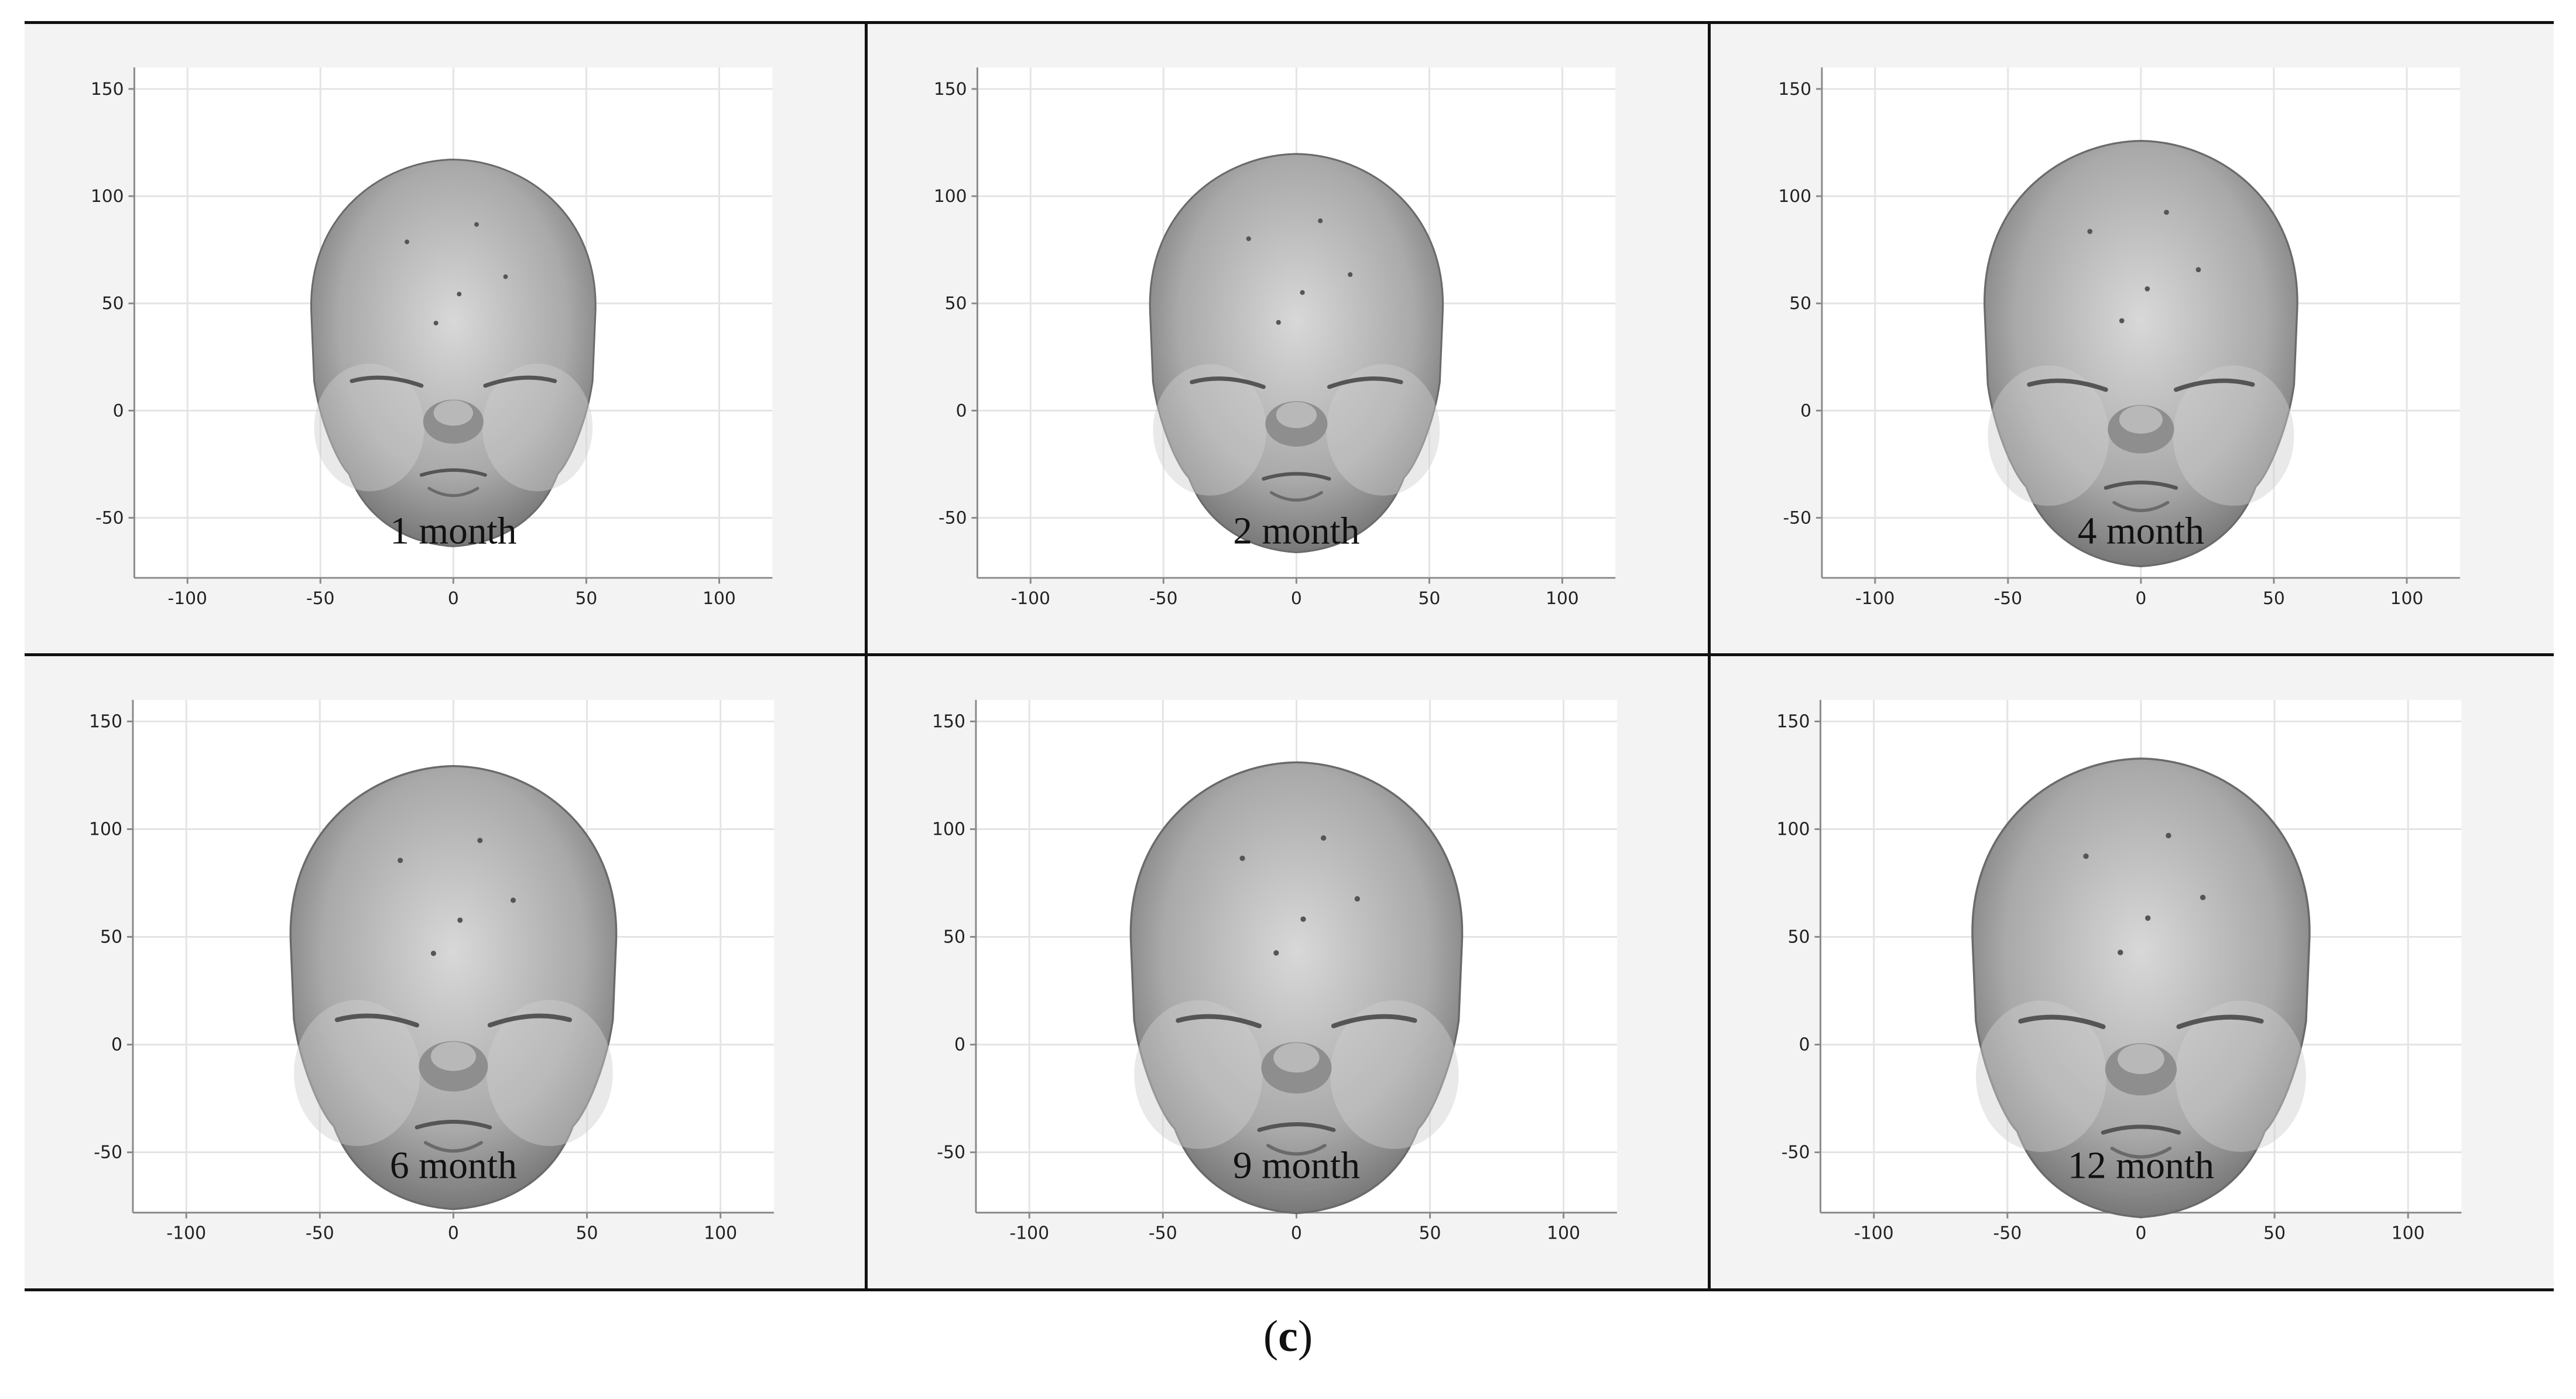  I want to click on plot-svg: -100 -50 0 50 100 150 100 50 0 -50 2 month, so click(1275, 338).